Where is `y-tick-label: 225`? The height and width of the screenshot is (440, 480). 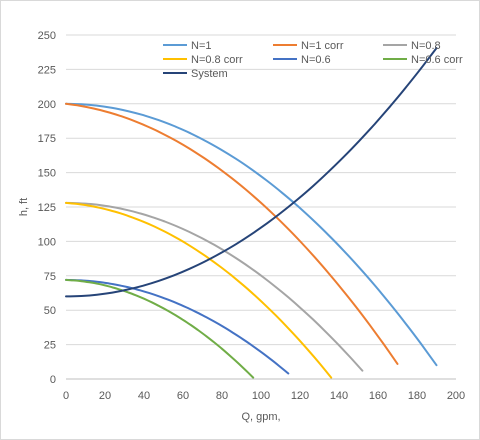 y-tick-label: 225 is located at coordinates (47, 70).